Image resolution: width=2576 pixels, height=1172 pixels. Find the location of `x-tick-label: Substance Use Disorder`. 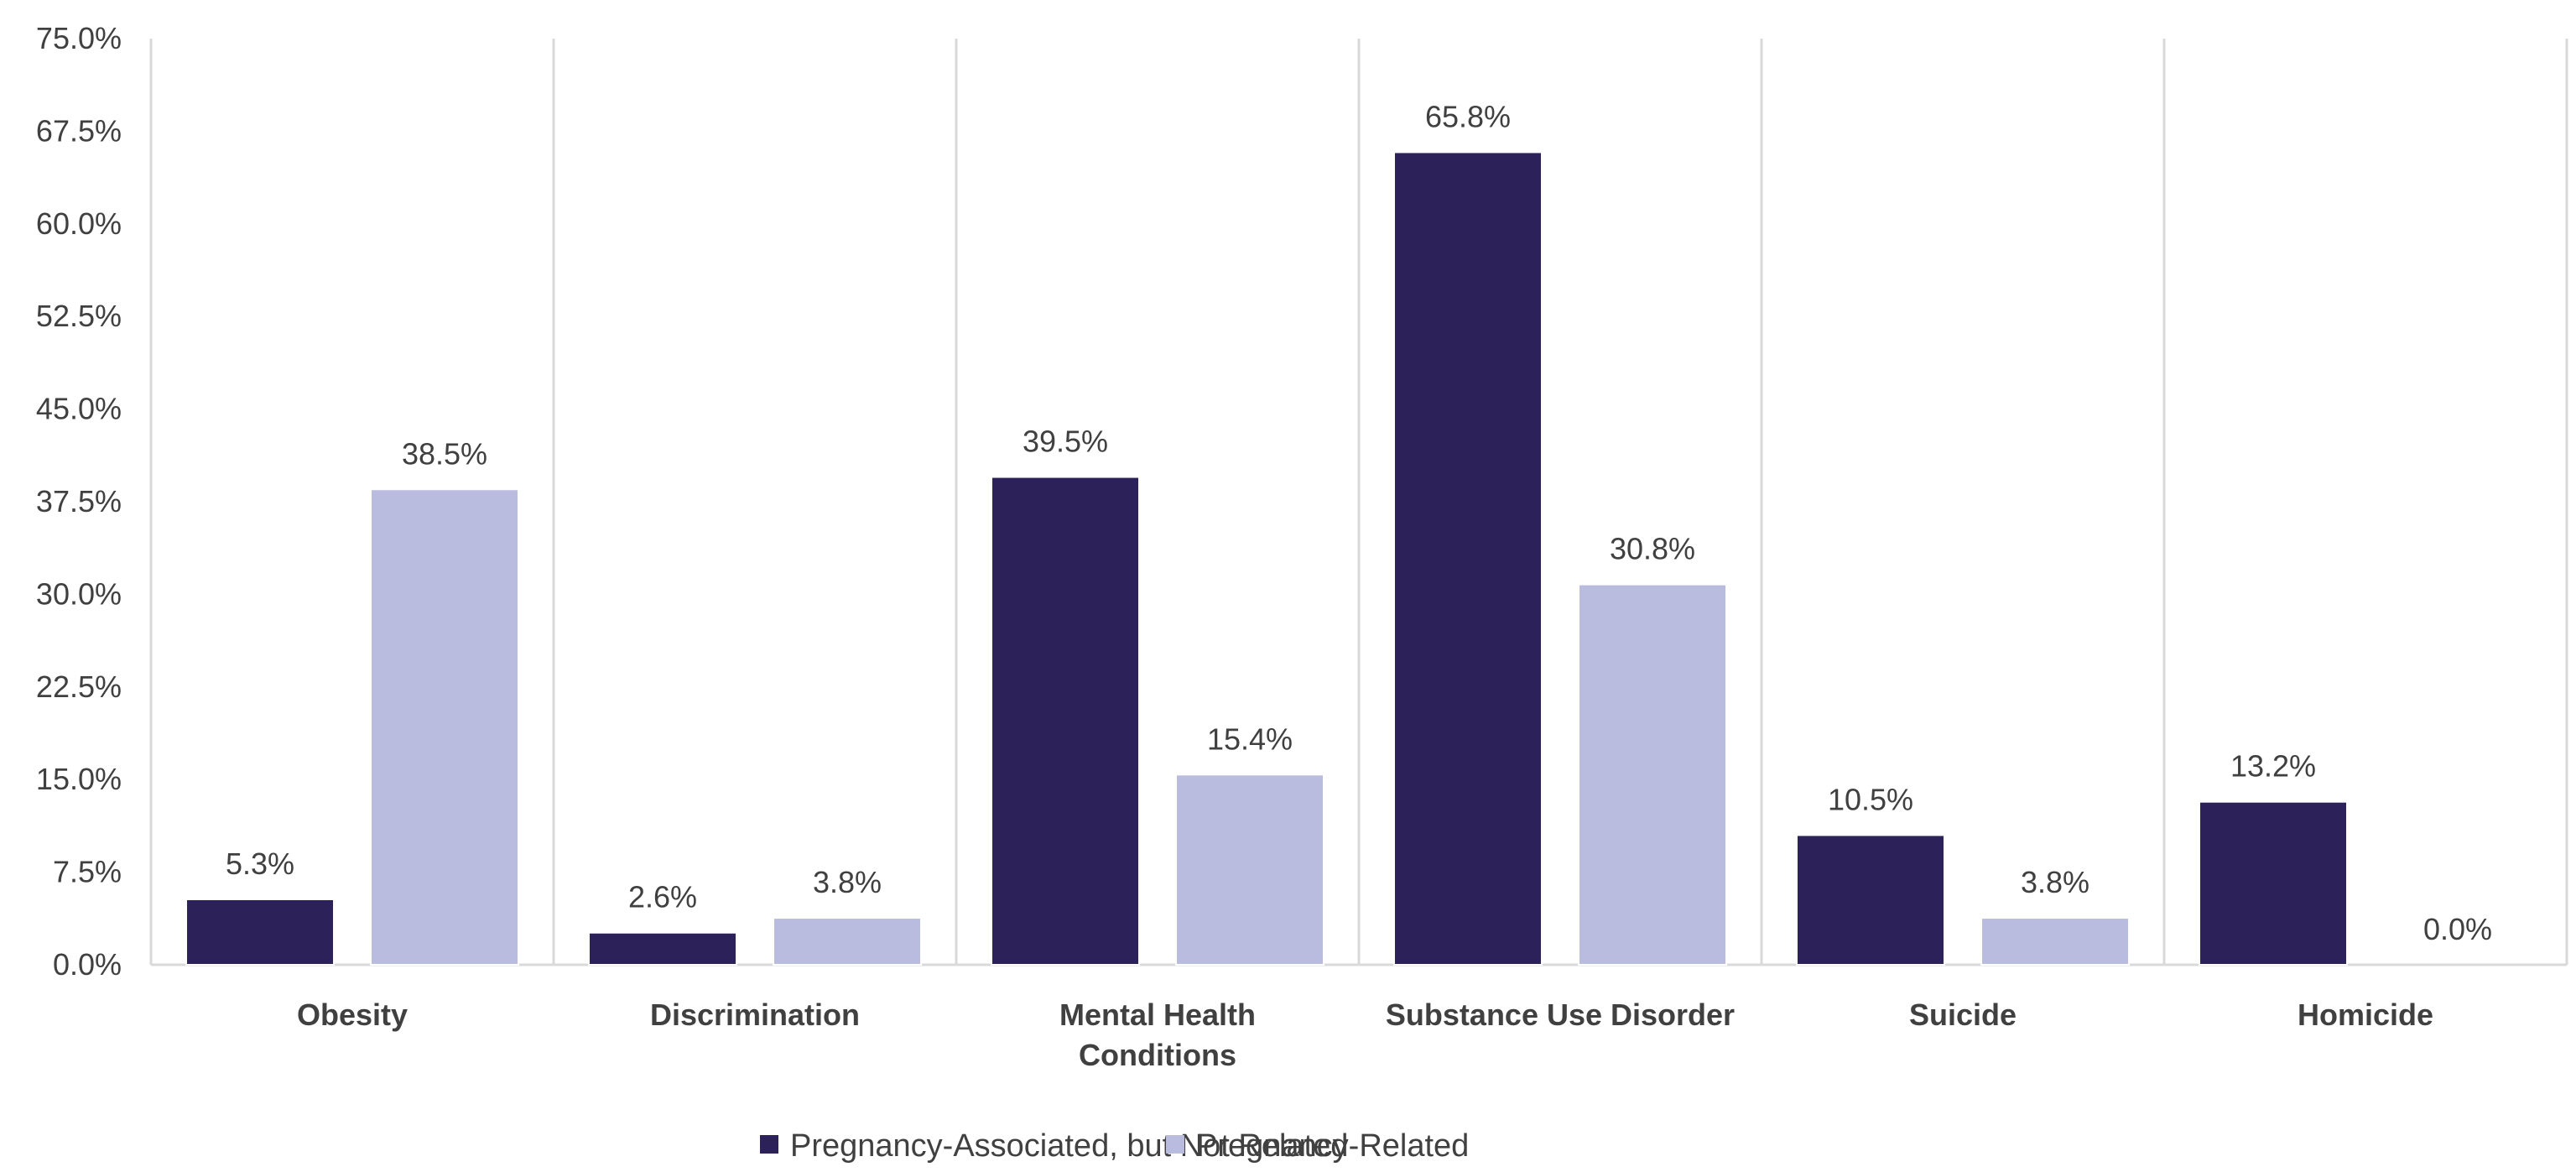

x-tick-label: Substance Use Disorder is located at coordinates (1560, 1015).